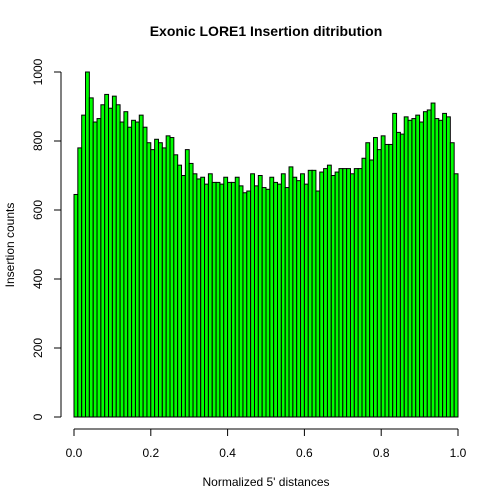 The width and height of the screenshot is (504, 504). What do you see at coordinates (38, 279) in the screenshot?
I see `y-tick-label: 400` at bounding box center [38, 279].